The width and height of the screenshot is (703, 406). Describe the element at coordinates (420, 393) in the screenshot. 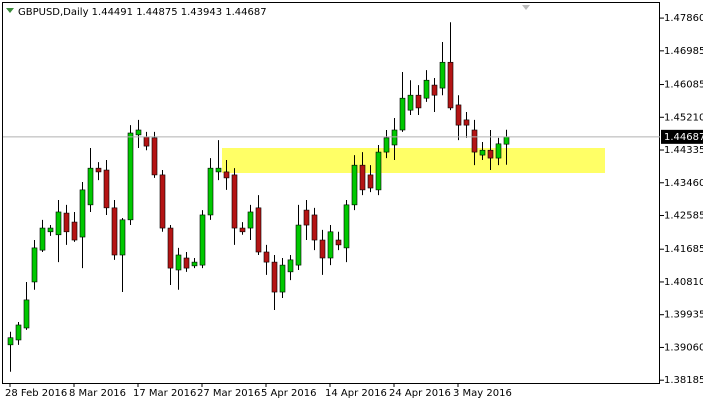

I see `x-tick-label: 24 Apr 2016` at that location.